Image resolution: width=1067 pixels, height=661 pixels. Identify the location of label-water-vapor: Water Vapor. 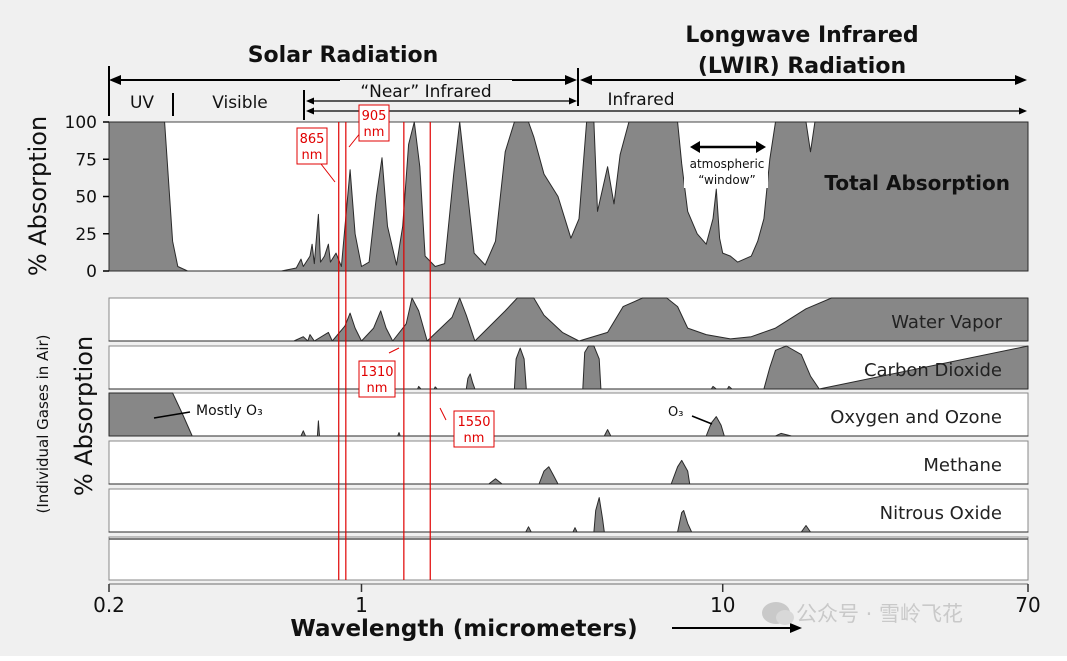
(946, 322).